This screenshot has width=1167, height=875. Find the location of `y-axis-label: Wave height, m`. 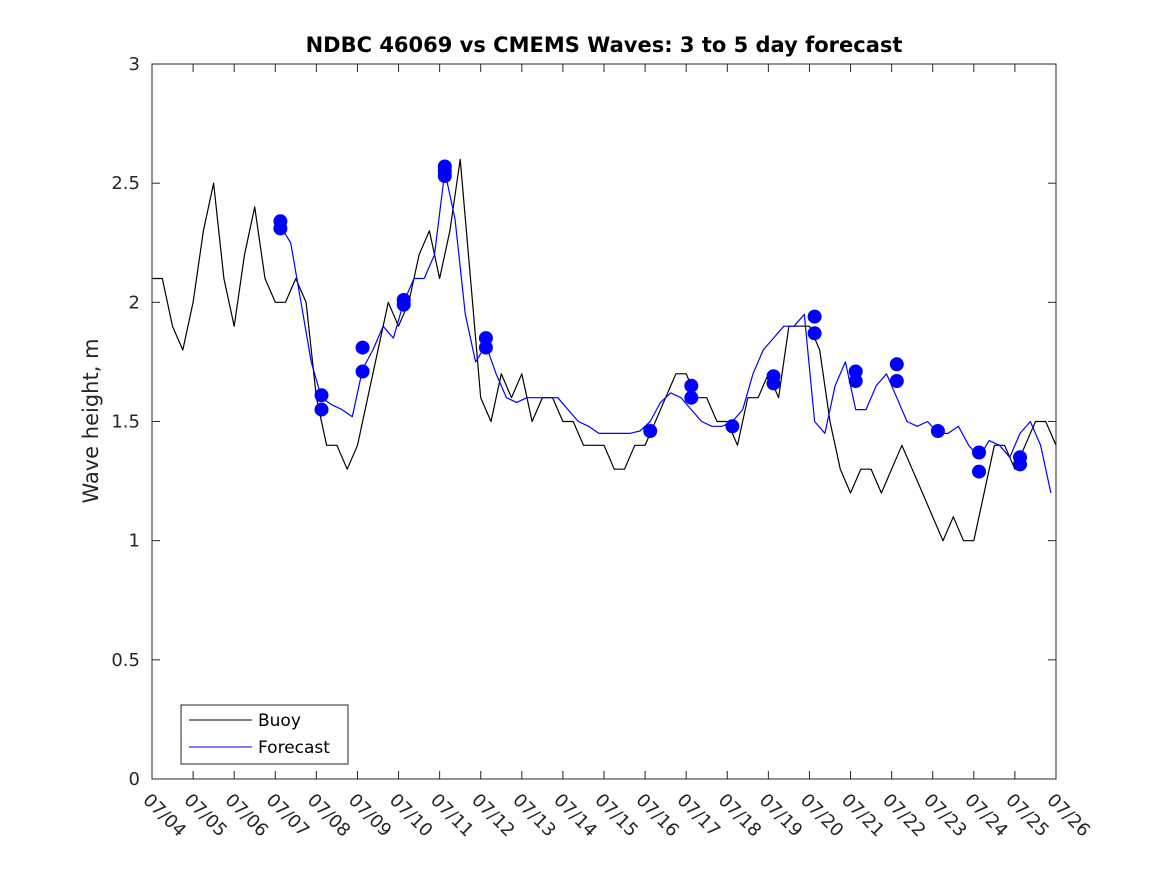

y-axis-label: Wave height, m is located at coordinates (91, 420).